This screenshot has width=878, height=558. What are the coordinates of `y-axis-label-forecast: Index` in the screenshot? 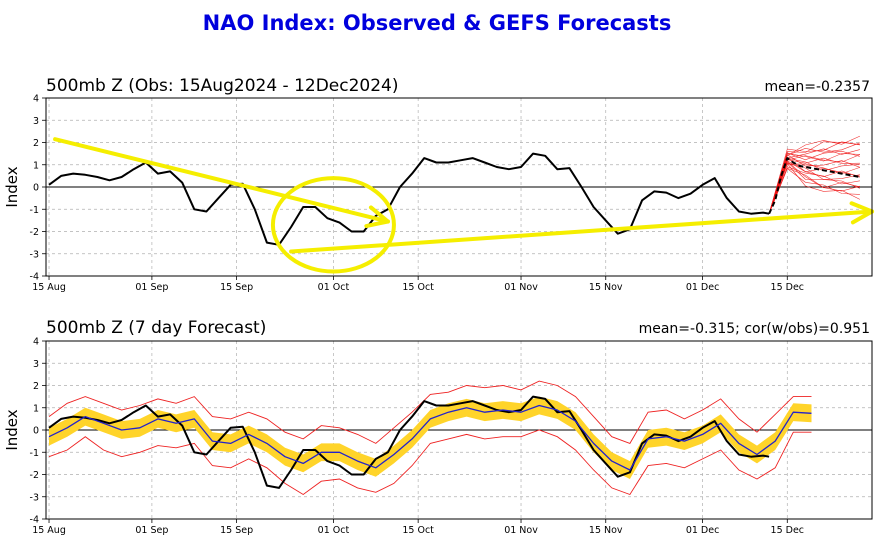 It's located at (12, 429).